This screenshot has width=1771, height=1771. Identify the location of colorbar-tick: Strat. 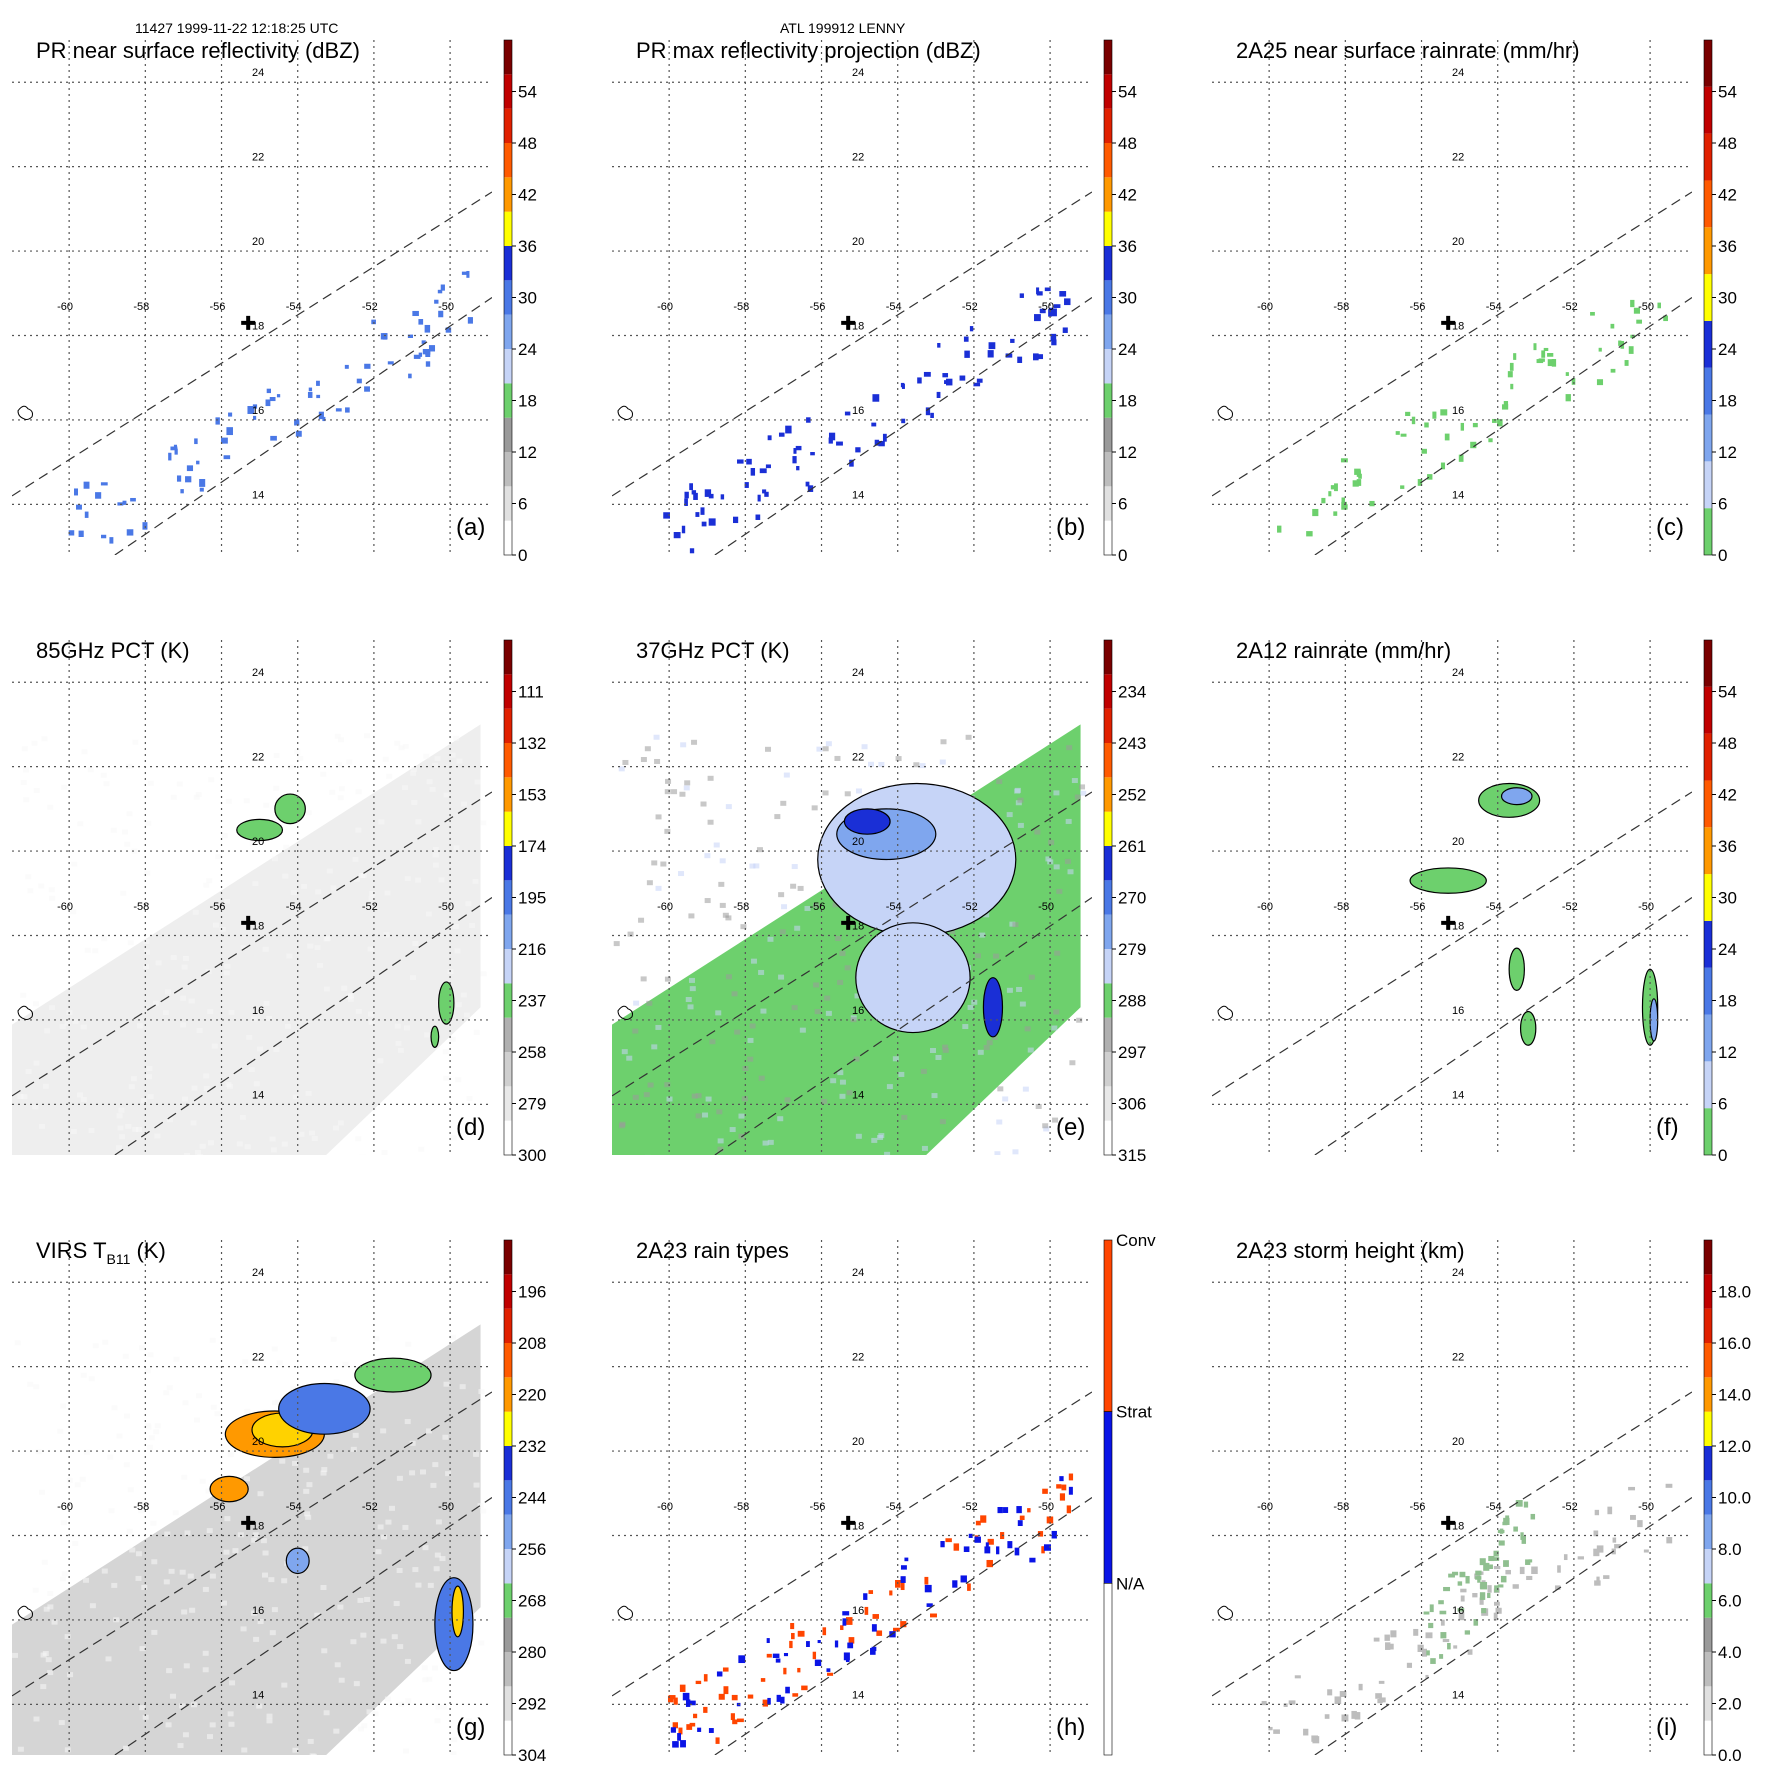
(1134, 1412).